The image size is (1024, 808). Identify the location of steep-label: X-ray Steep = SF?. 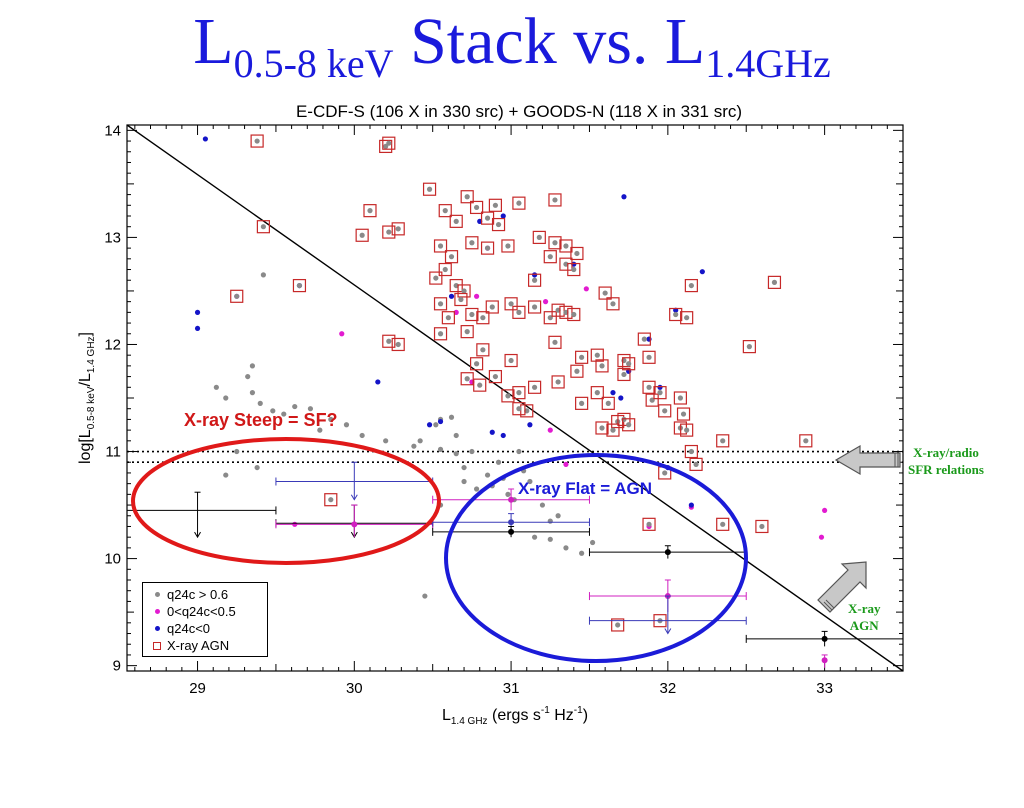
(261, 420).